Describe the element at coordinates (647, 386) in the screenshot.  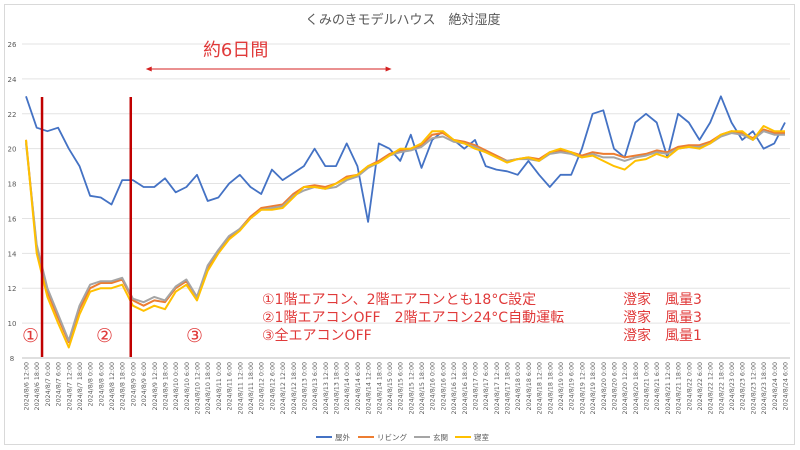
I see `x-tick-label: 2024/8/21 0:00` at that location.